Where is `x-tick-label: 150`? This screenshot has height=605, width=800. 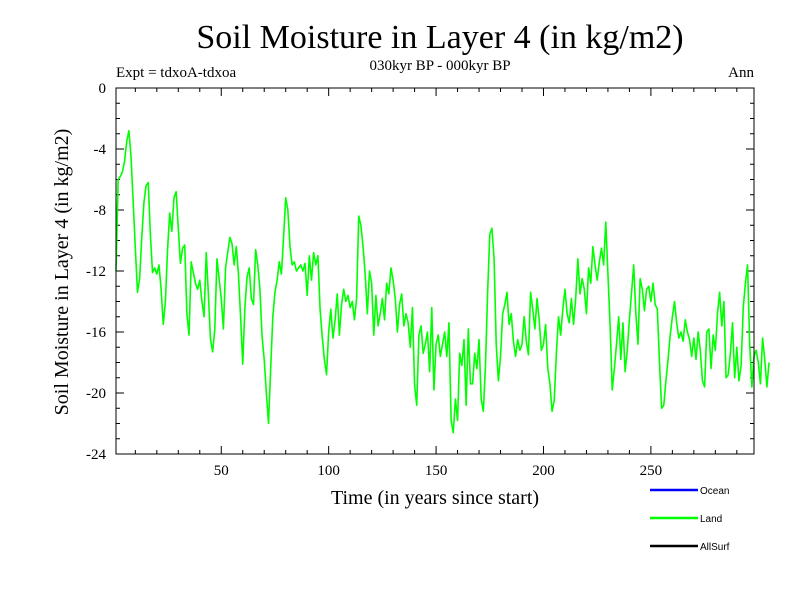 x-tick-label: 150 is located at coordinates (436, 471).